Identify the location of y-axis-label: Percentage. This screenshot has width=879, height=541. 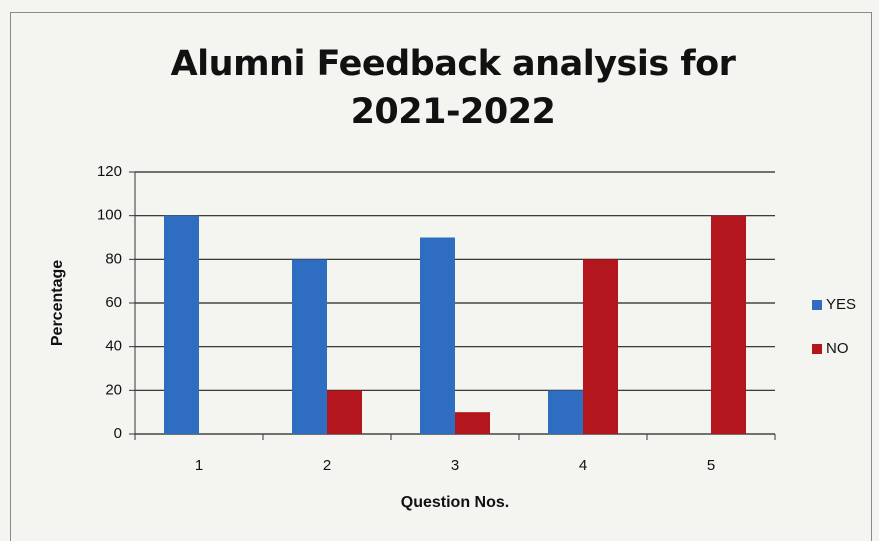
(57, 303).